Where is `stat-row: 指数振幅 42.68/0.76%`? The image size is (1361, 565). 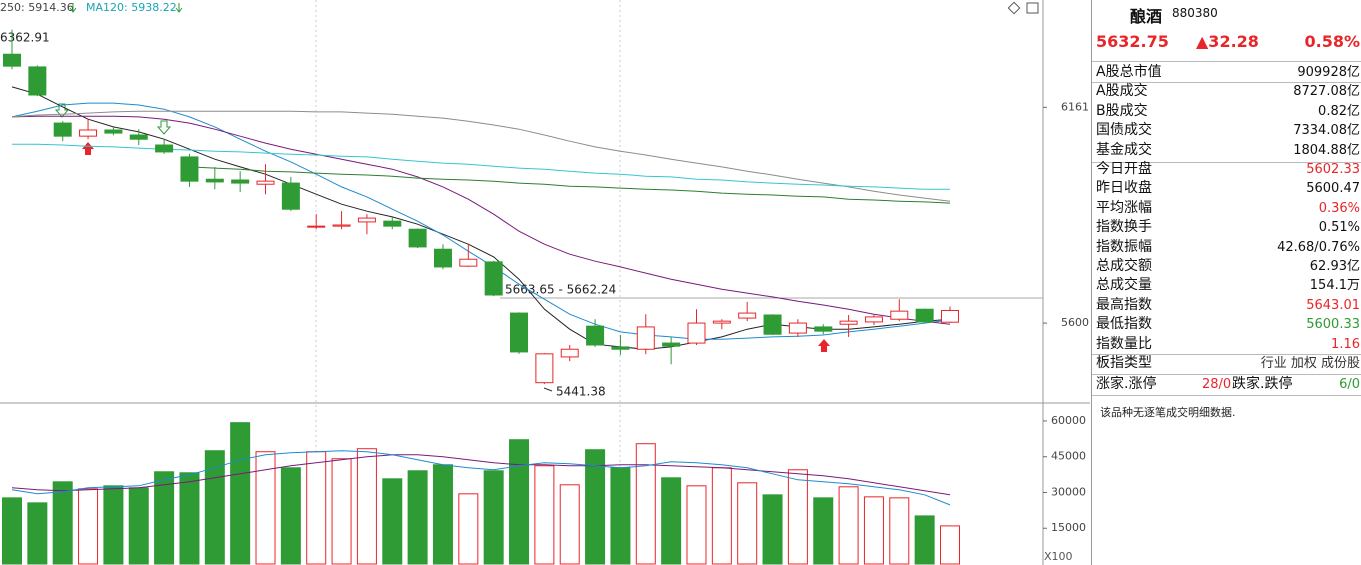
stat-row: 指数振幅 42.68/0.76% is located at coordinates (1228, 247).